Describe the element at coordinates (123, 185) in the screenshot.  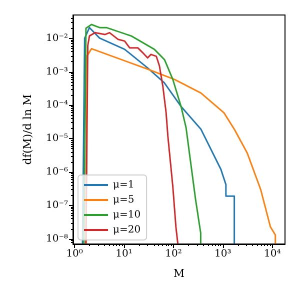
I see `legend-label: μ=1` at that location.